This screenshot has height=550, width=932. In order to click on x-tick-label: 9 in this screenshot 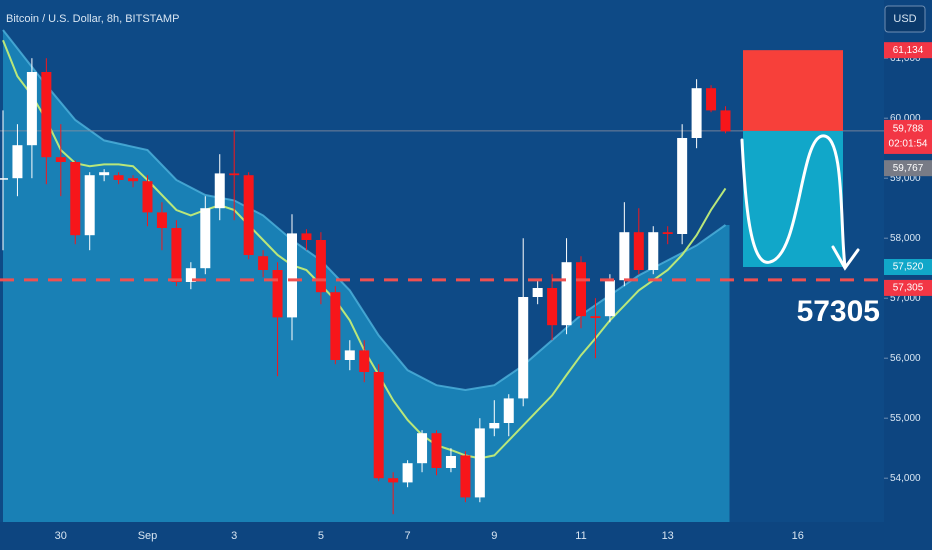, I will do `click(494, 536)`.